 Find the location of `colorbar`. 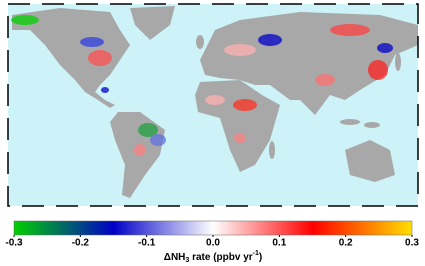

colorbar is located at coordinates (213, 228).